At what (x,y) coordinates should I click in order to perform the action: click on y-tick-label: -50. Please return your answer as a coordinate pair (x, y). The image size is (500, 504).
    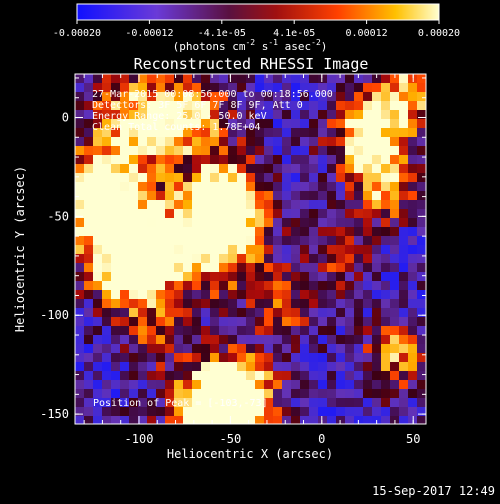
    Looking at the image, I should click on (58, 216).